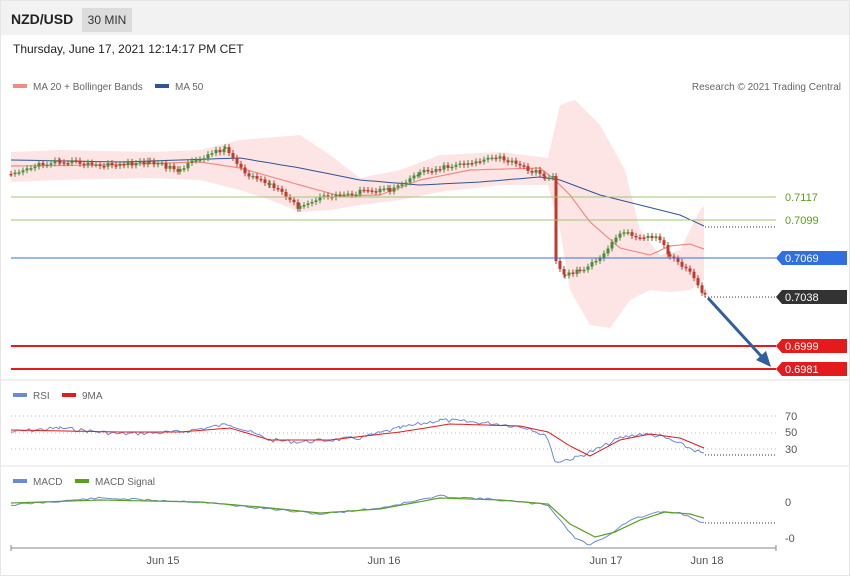 This screenshot has height=576, width=850. What do you see at coordinates (425, 18) in the screenshot?
I see `chart-header: NZD/USD 30 MIN` at bounding box center [425, 18].